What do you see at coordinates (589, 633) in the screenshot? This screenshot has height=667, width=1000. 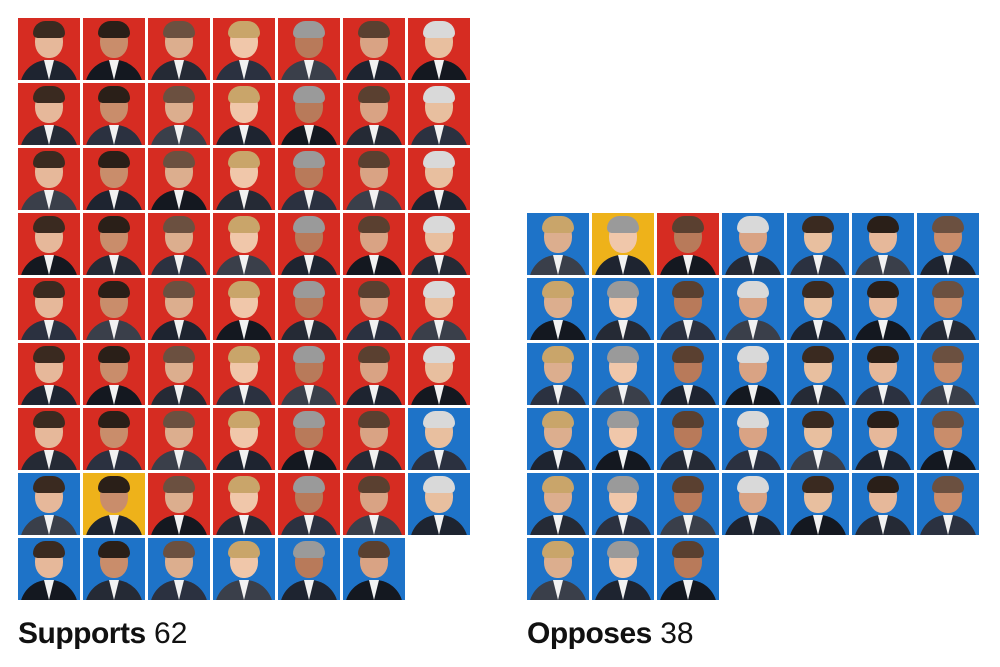 I see `opposes-label-text: Opposes` at bounding box center [589, 633].